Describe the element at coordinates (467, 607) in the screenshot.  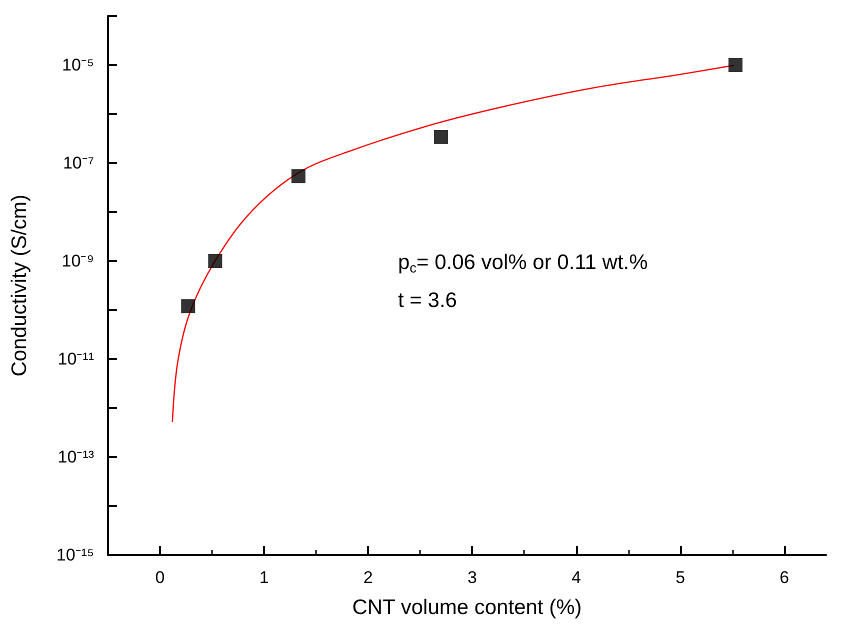
I see `x-axis-title: CNT volume content (%)` at that location.